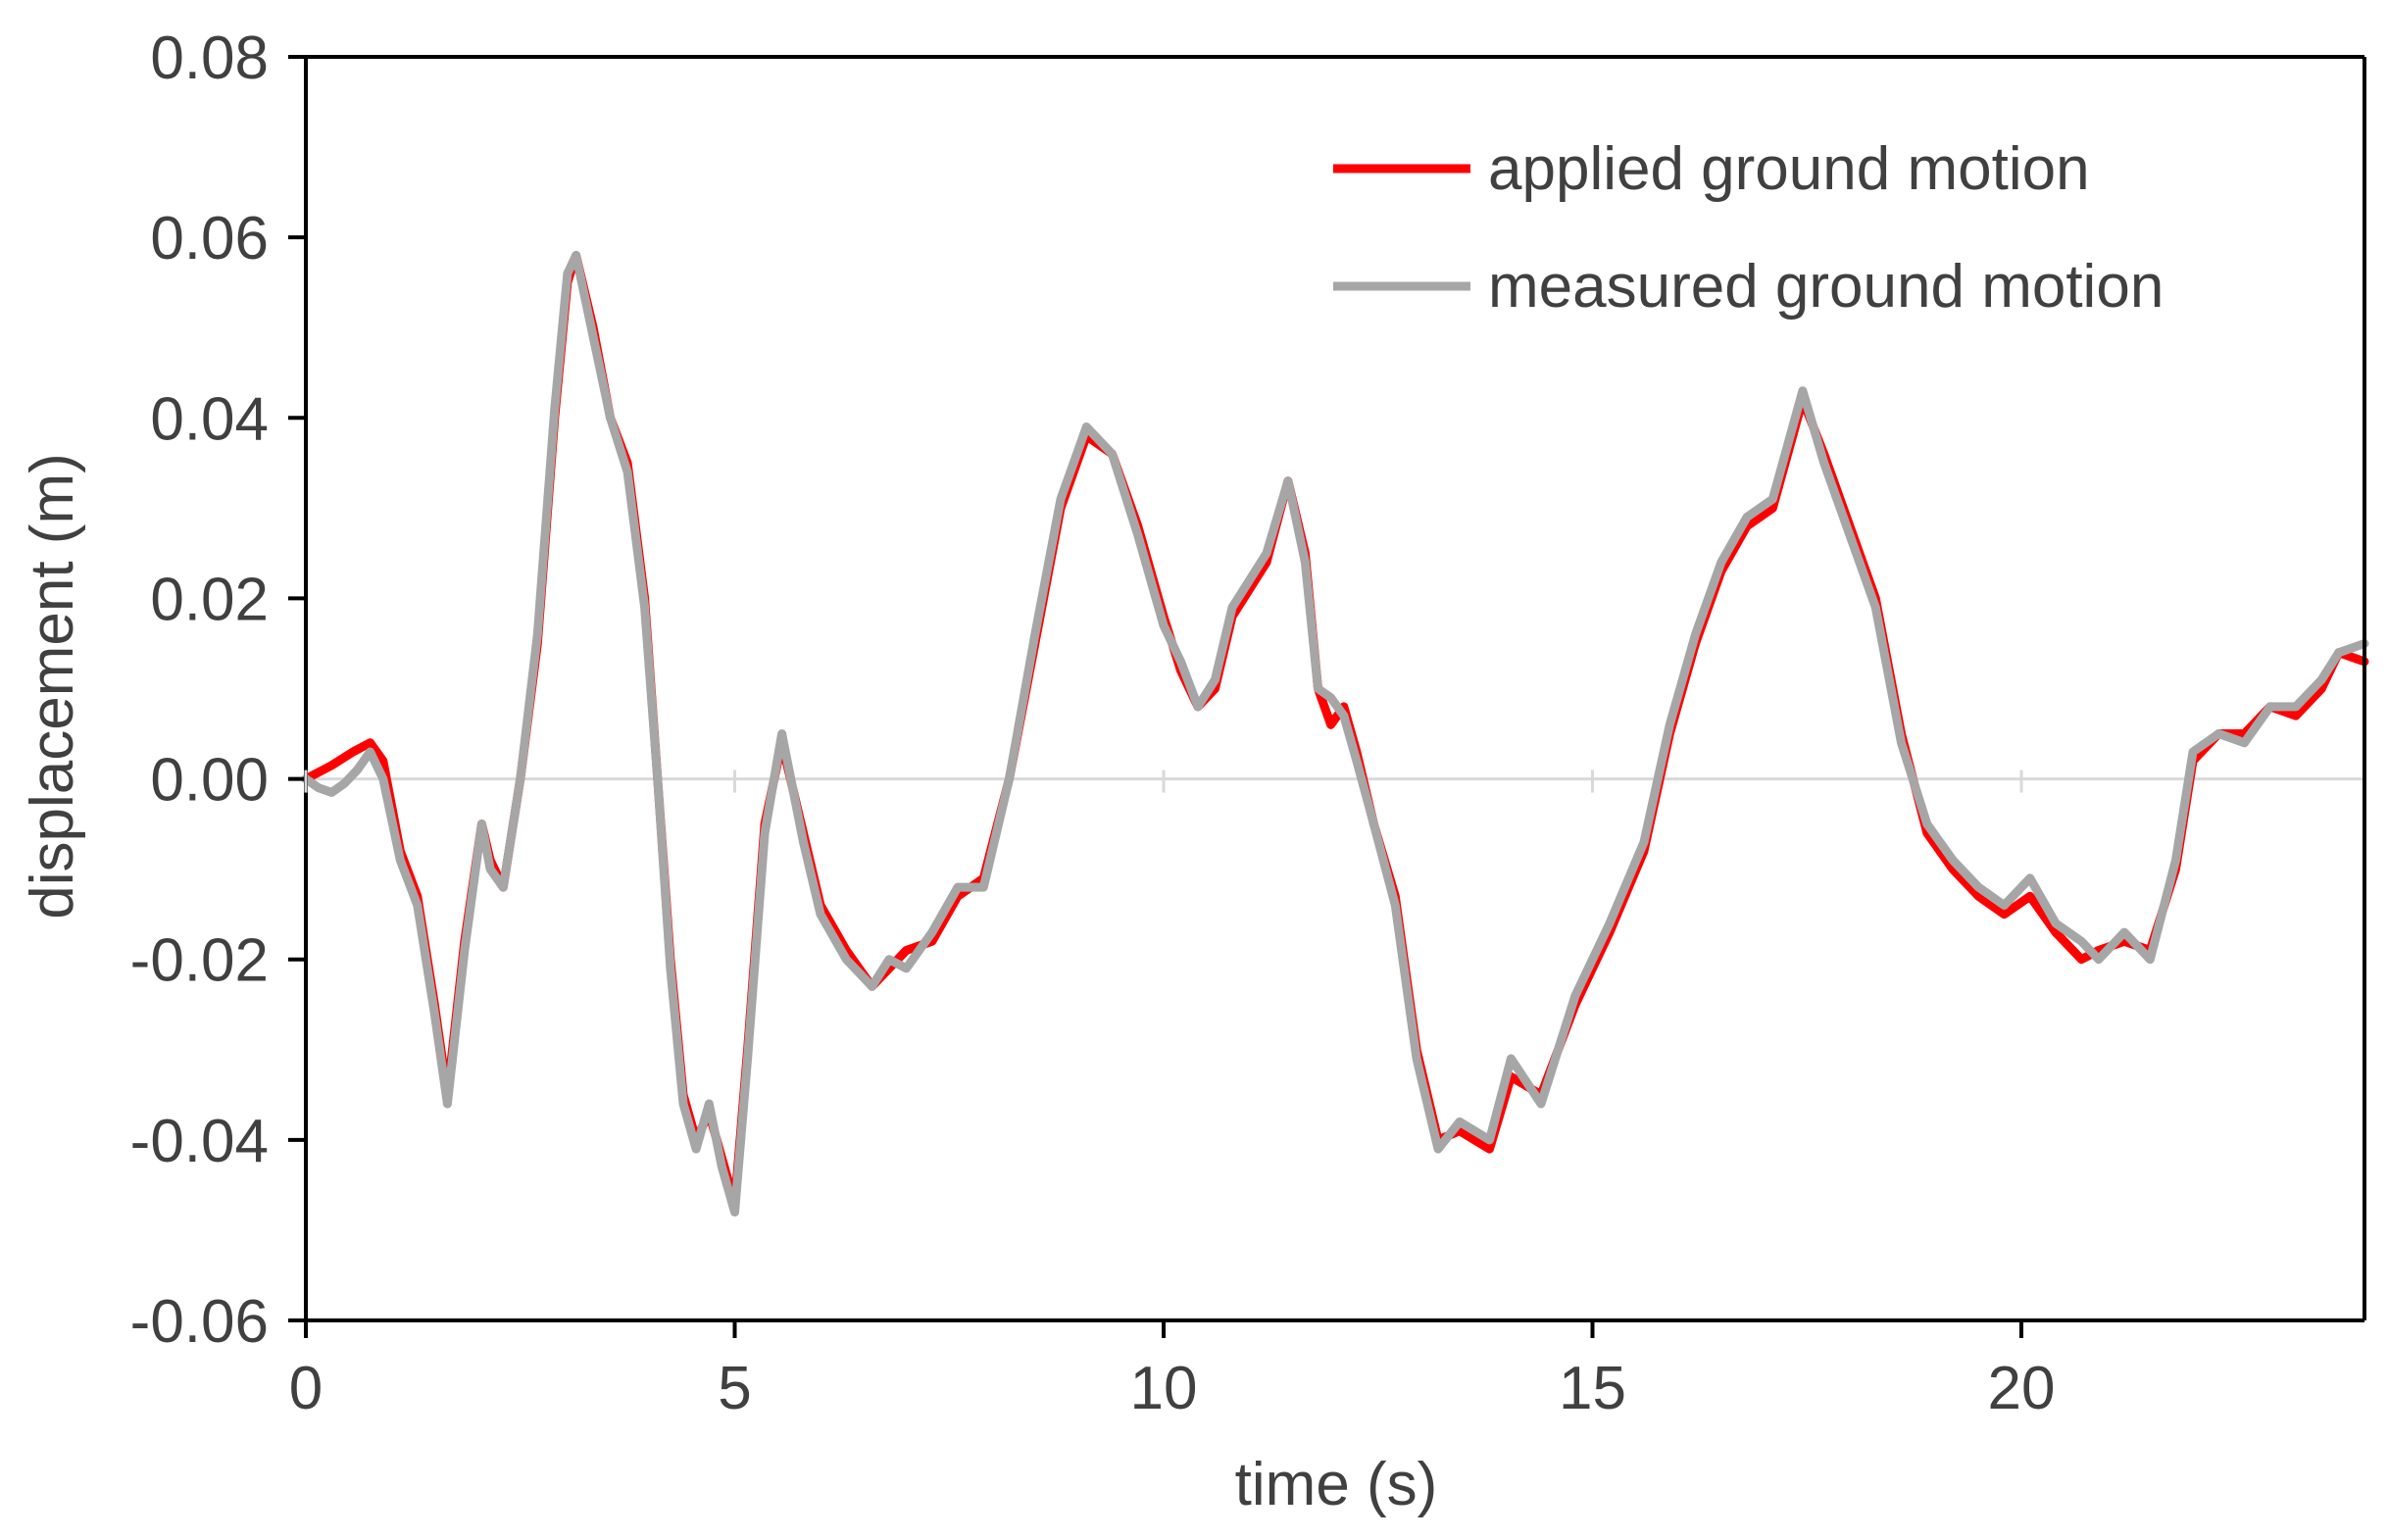 The image size is (2388, 1540). Describe the element at coordinates (734, 1388) in the screenshot. I see `x-tick-label: 5` at that location.